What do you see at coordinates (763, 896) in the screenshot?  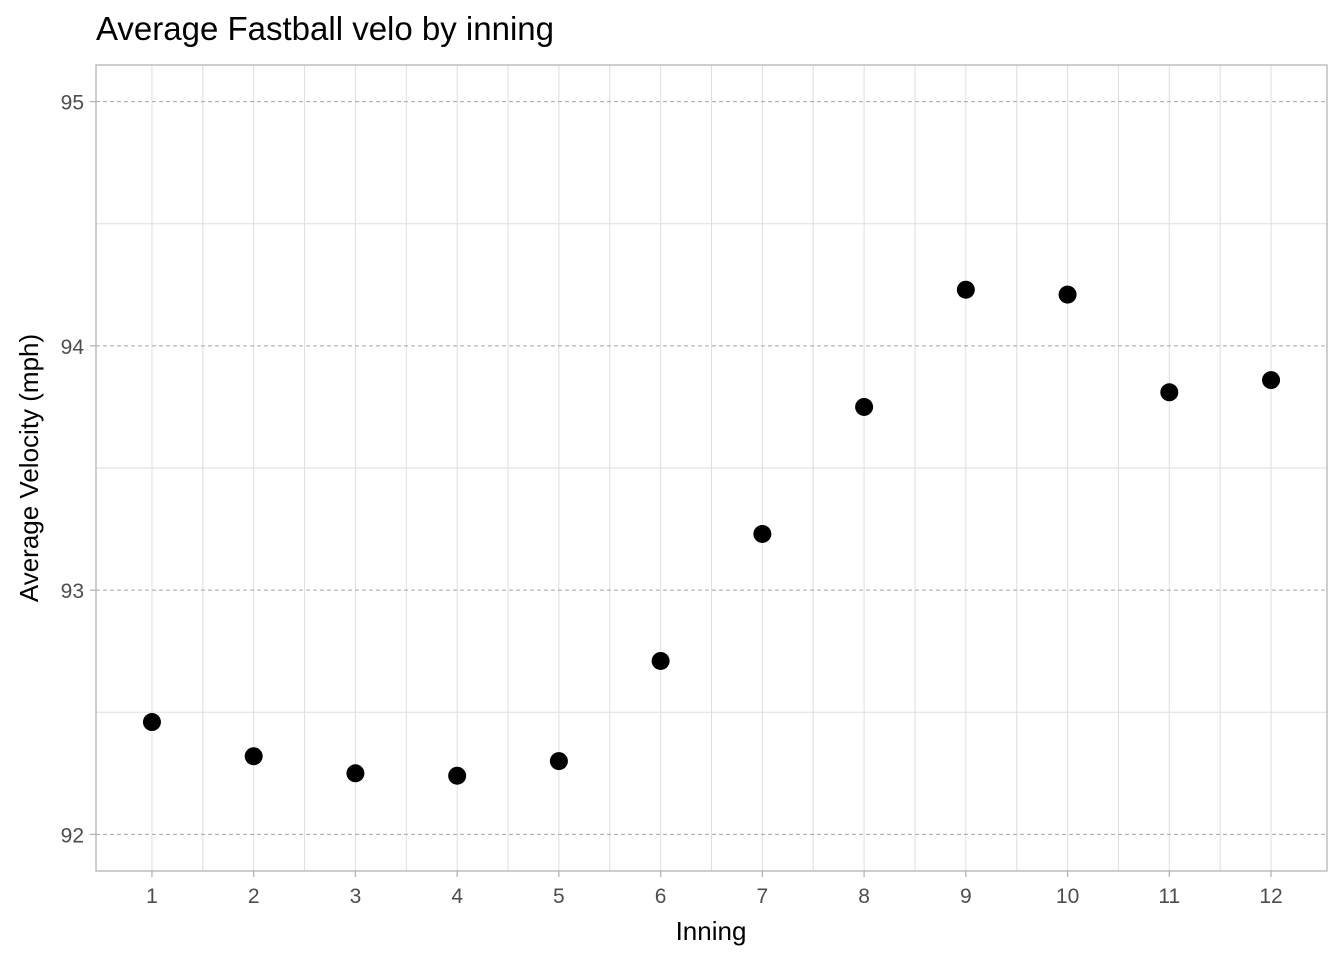 I see `x-tick-label: 7` at bounding box center [763, 896].